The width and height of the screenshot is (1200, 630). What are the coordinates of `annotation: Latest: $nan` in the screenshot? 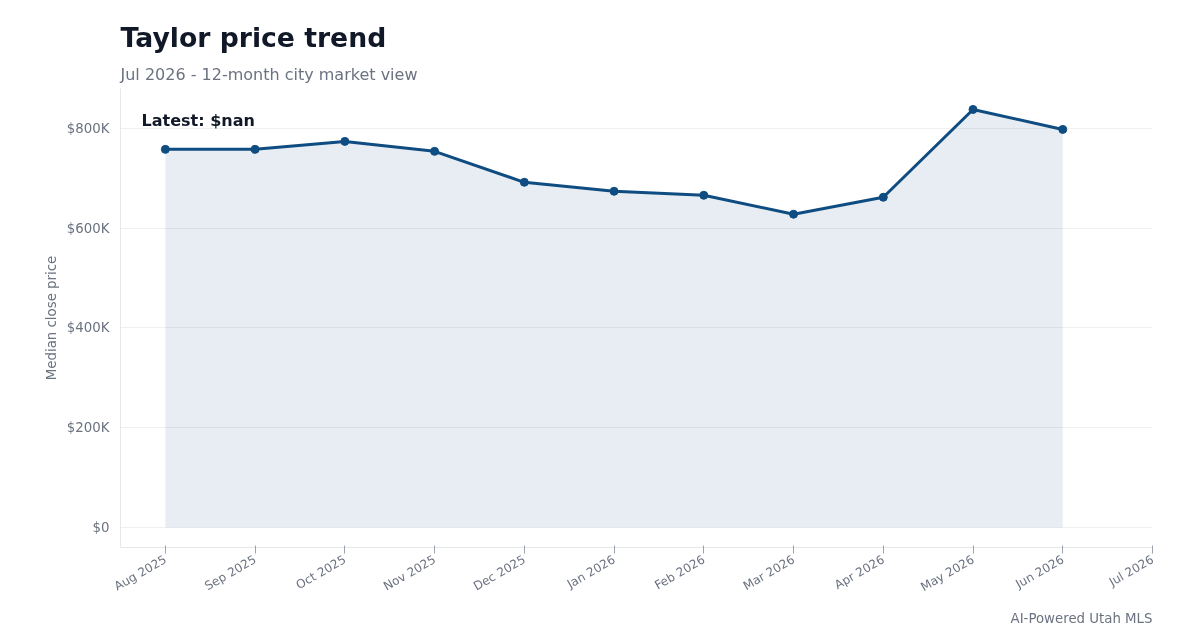 It's located at (198, 120).